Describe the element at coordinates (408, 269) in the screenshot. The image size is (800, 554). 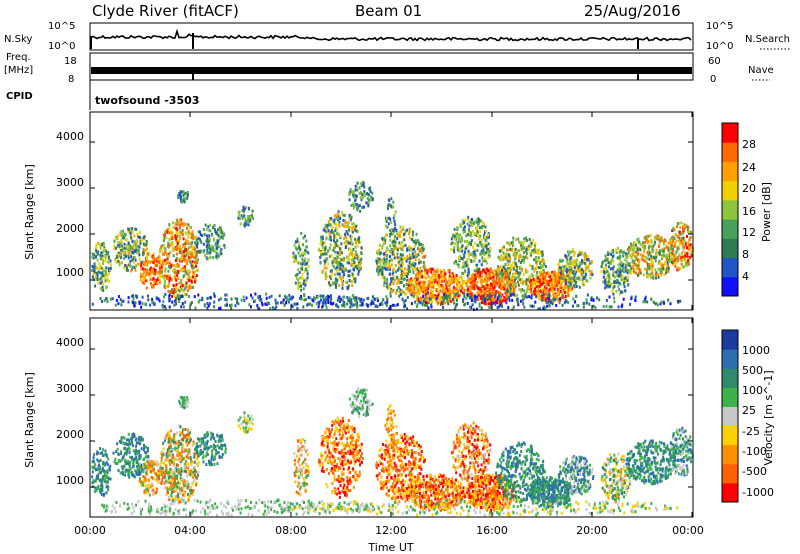
I see `power-echo-1931` at that location.